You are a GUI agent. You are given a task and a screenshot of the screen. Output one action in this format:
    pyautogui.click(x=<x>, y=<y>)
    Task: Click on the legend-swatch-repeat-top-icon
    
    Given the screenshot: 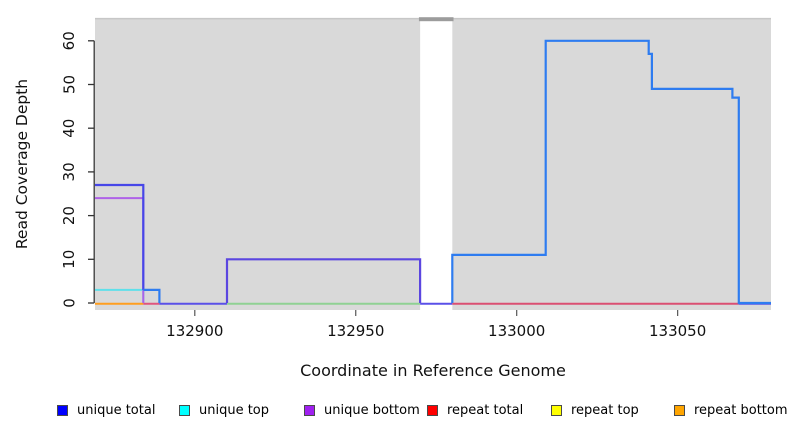 What is the action you would take?
    pyautogui.click(x=556, y=410)
    